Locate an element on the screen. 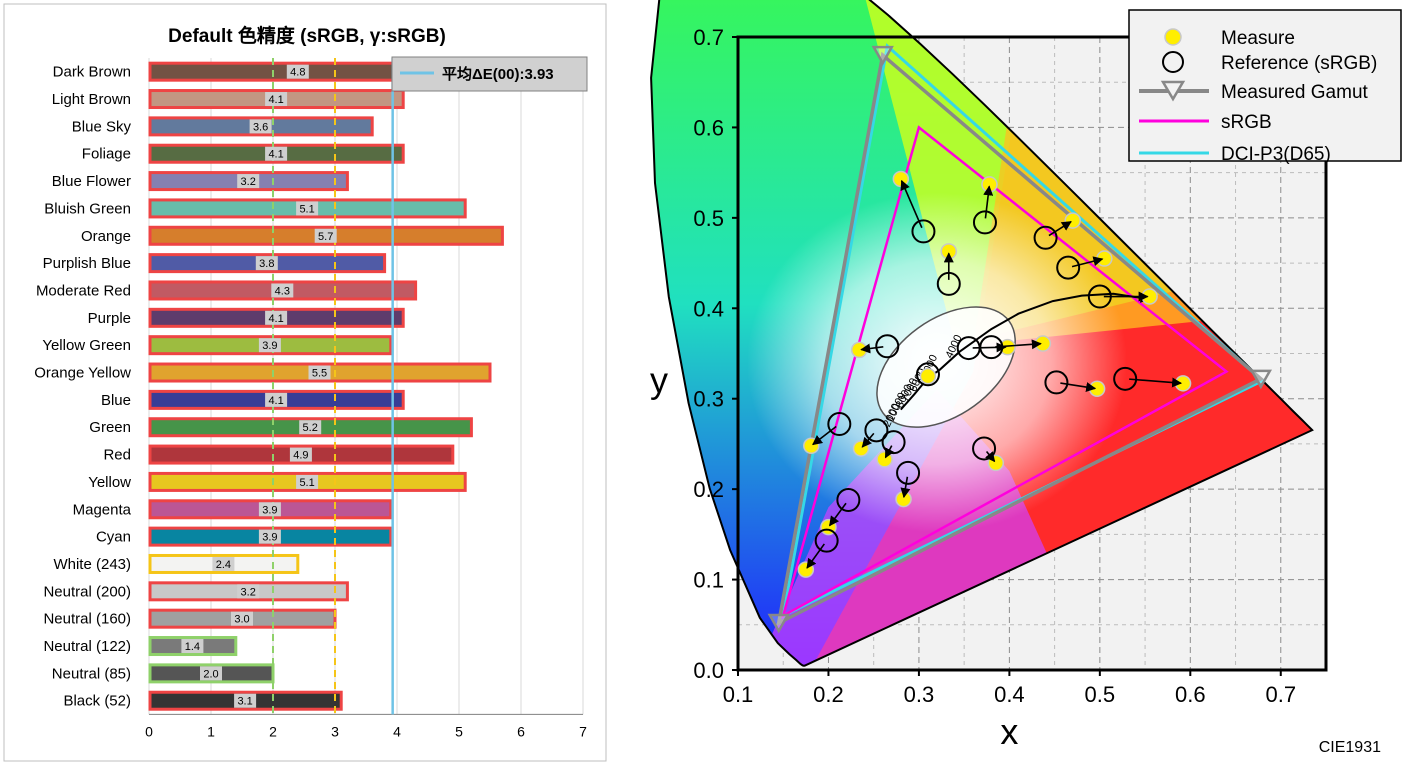 This screenshot has width=1411, height=770. legend-label-reference-srgb: Reference (sRGB) is located at coordinates (1299, 63).